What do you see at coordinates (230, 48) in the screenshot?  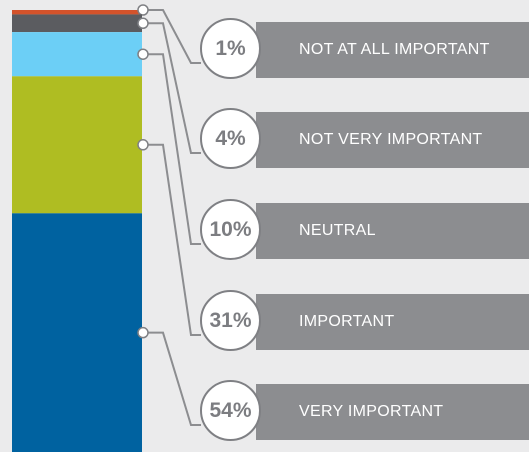 I see `percent-badge: 1%` at bounding box center [230, 48].